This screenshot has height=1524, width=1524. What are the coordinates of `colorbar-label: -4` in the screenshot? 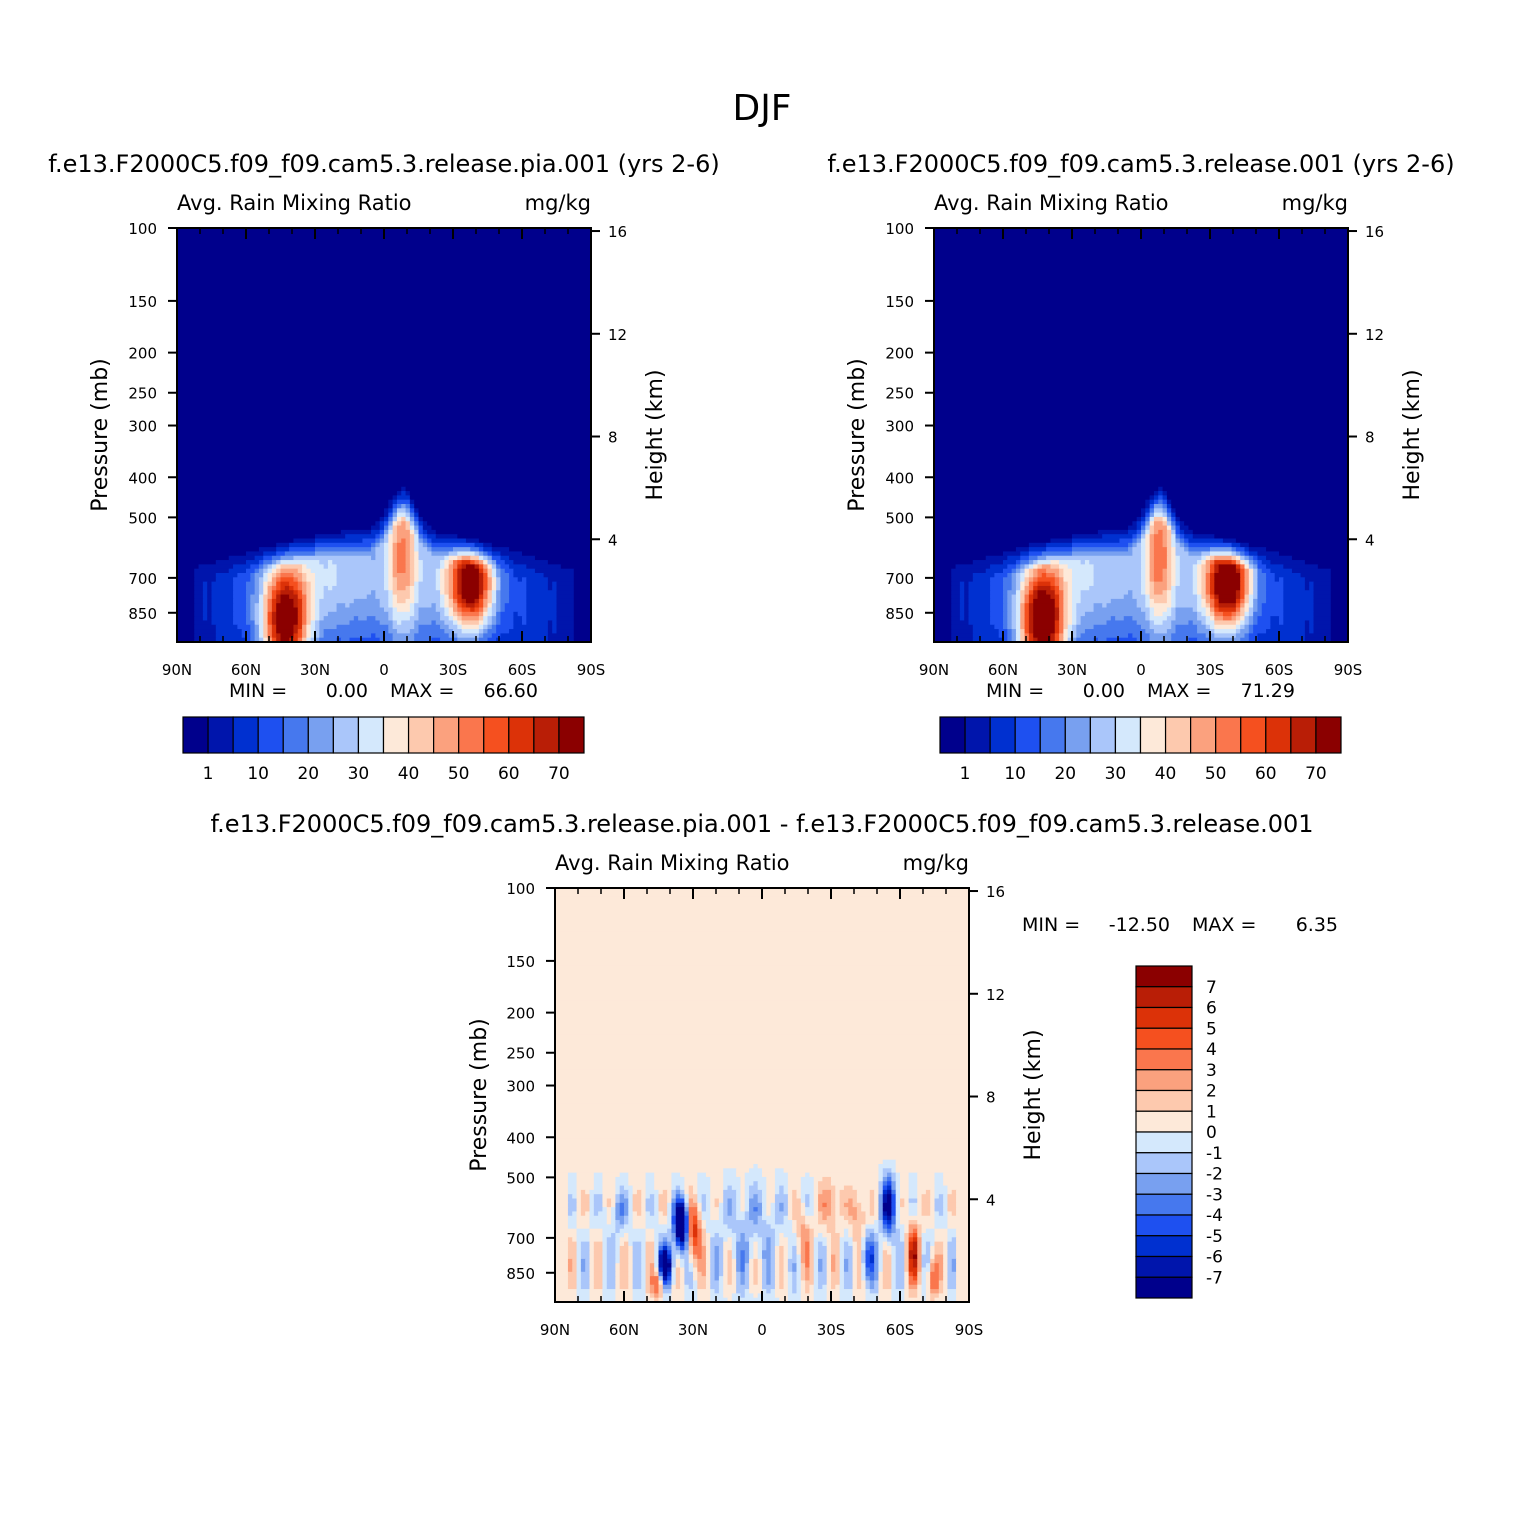 It's located at (1214, 1216).